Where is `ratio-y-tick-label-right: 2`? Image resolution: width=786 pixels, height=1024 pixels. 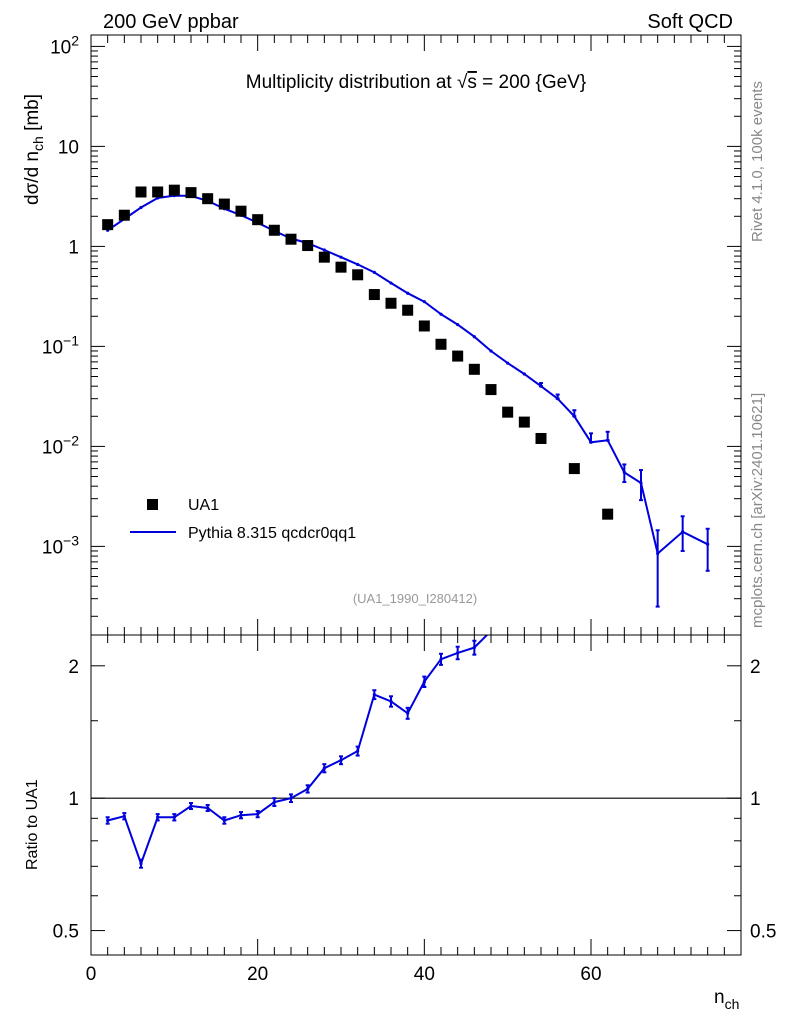
ratio-y-tick-label-right: 2 is located at coordinates (755, 667).